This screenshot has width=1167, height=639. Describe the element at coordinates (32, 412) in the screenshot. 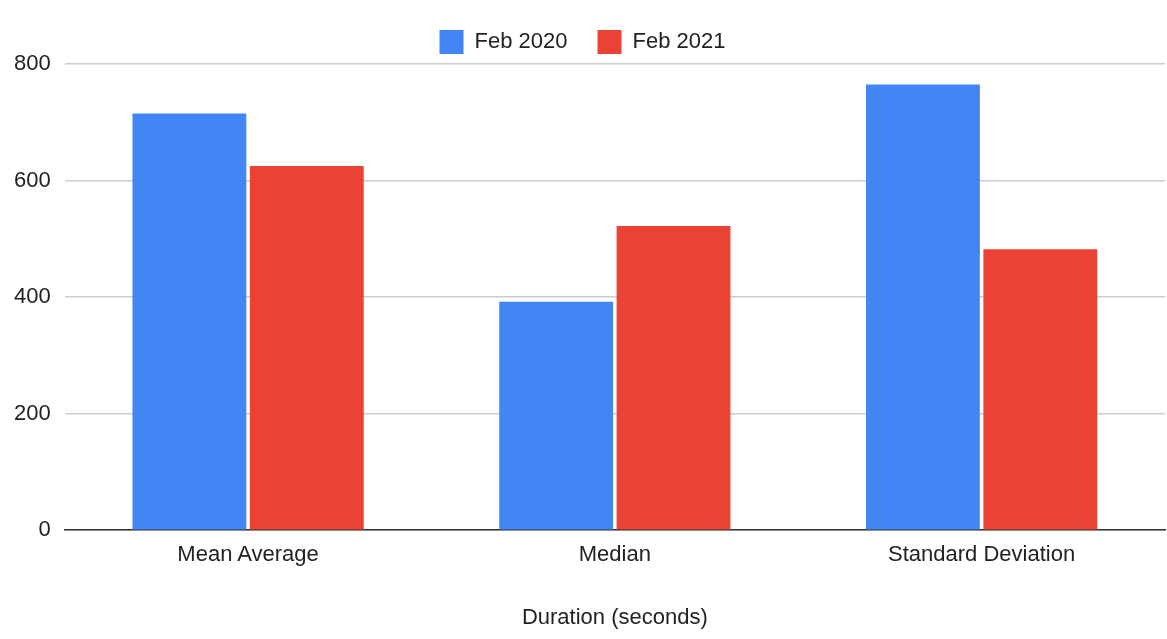

I see `y-tick-label: 200` at that location.